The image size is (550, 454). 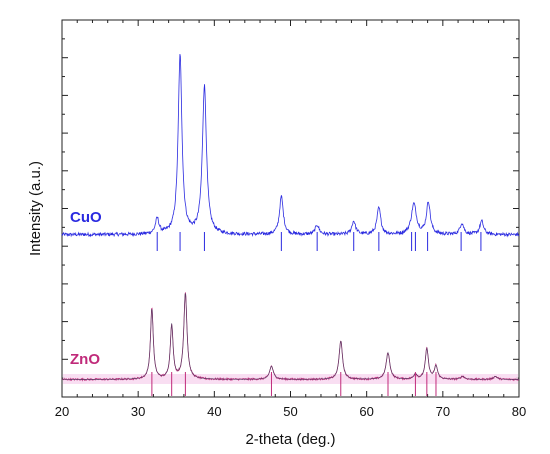 I want to click on series-label-zno: ZnO, so click(x=85, y=359).